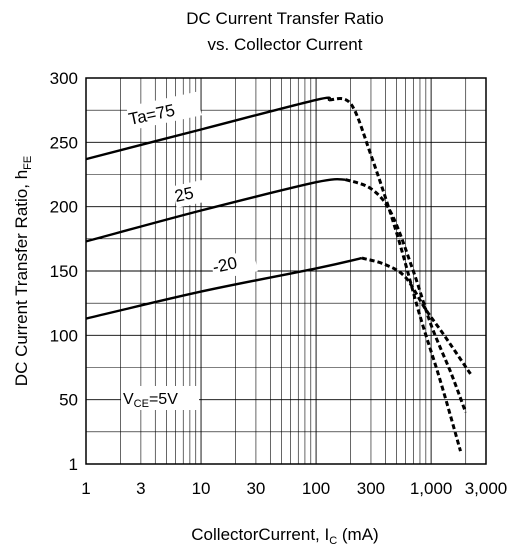 The image size is (519, 554). Describe the element at coordinates (215, 210) in the screenshot. I see `series-line-1-solid` at that location.